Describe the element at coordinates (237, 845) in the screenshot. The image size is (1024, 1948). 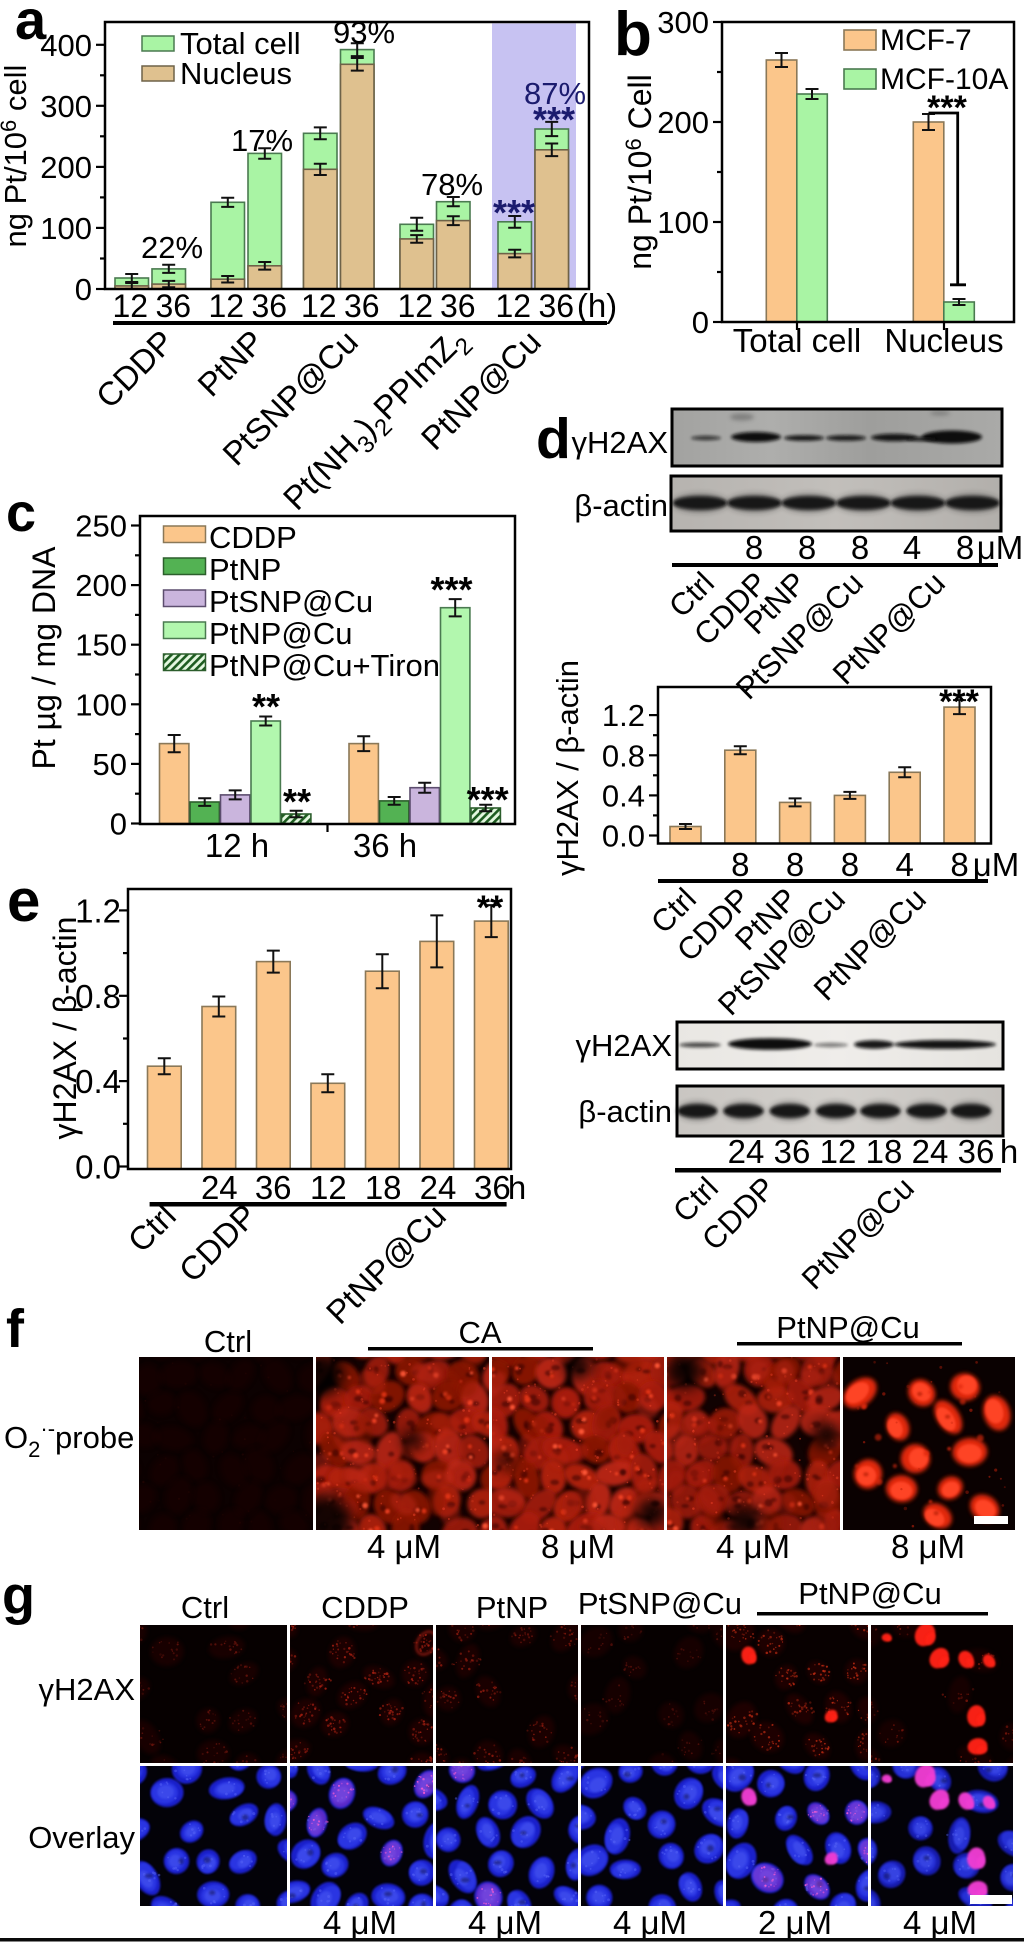
I see `svg-text: 12 h` at that location.